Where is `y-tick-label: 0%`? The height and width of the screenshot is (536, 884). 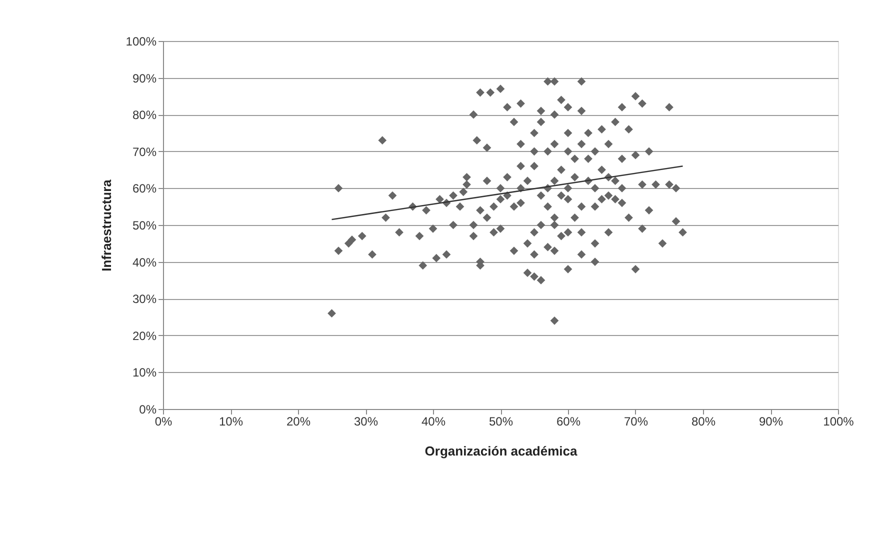 y-tick-label: 0% is located at coordinates (148, 409).